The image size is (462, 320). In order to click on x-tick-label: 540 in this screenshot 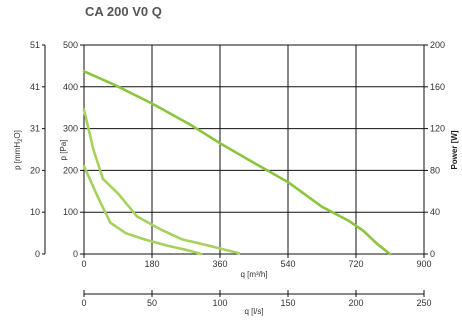, I will do `click(287, 264)`.